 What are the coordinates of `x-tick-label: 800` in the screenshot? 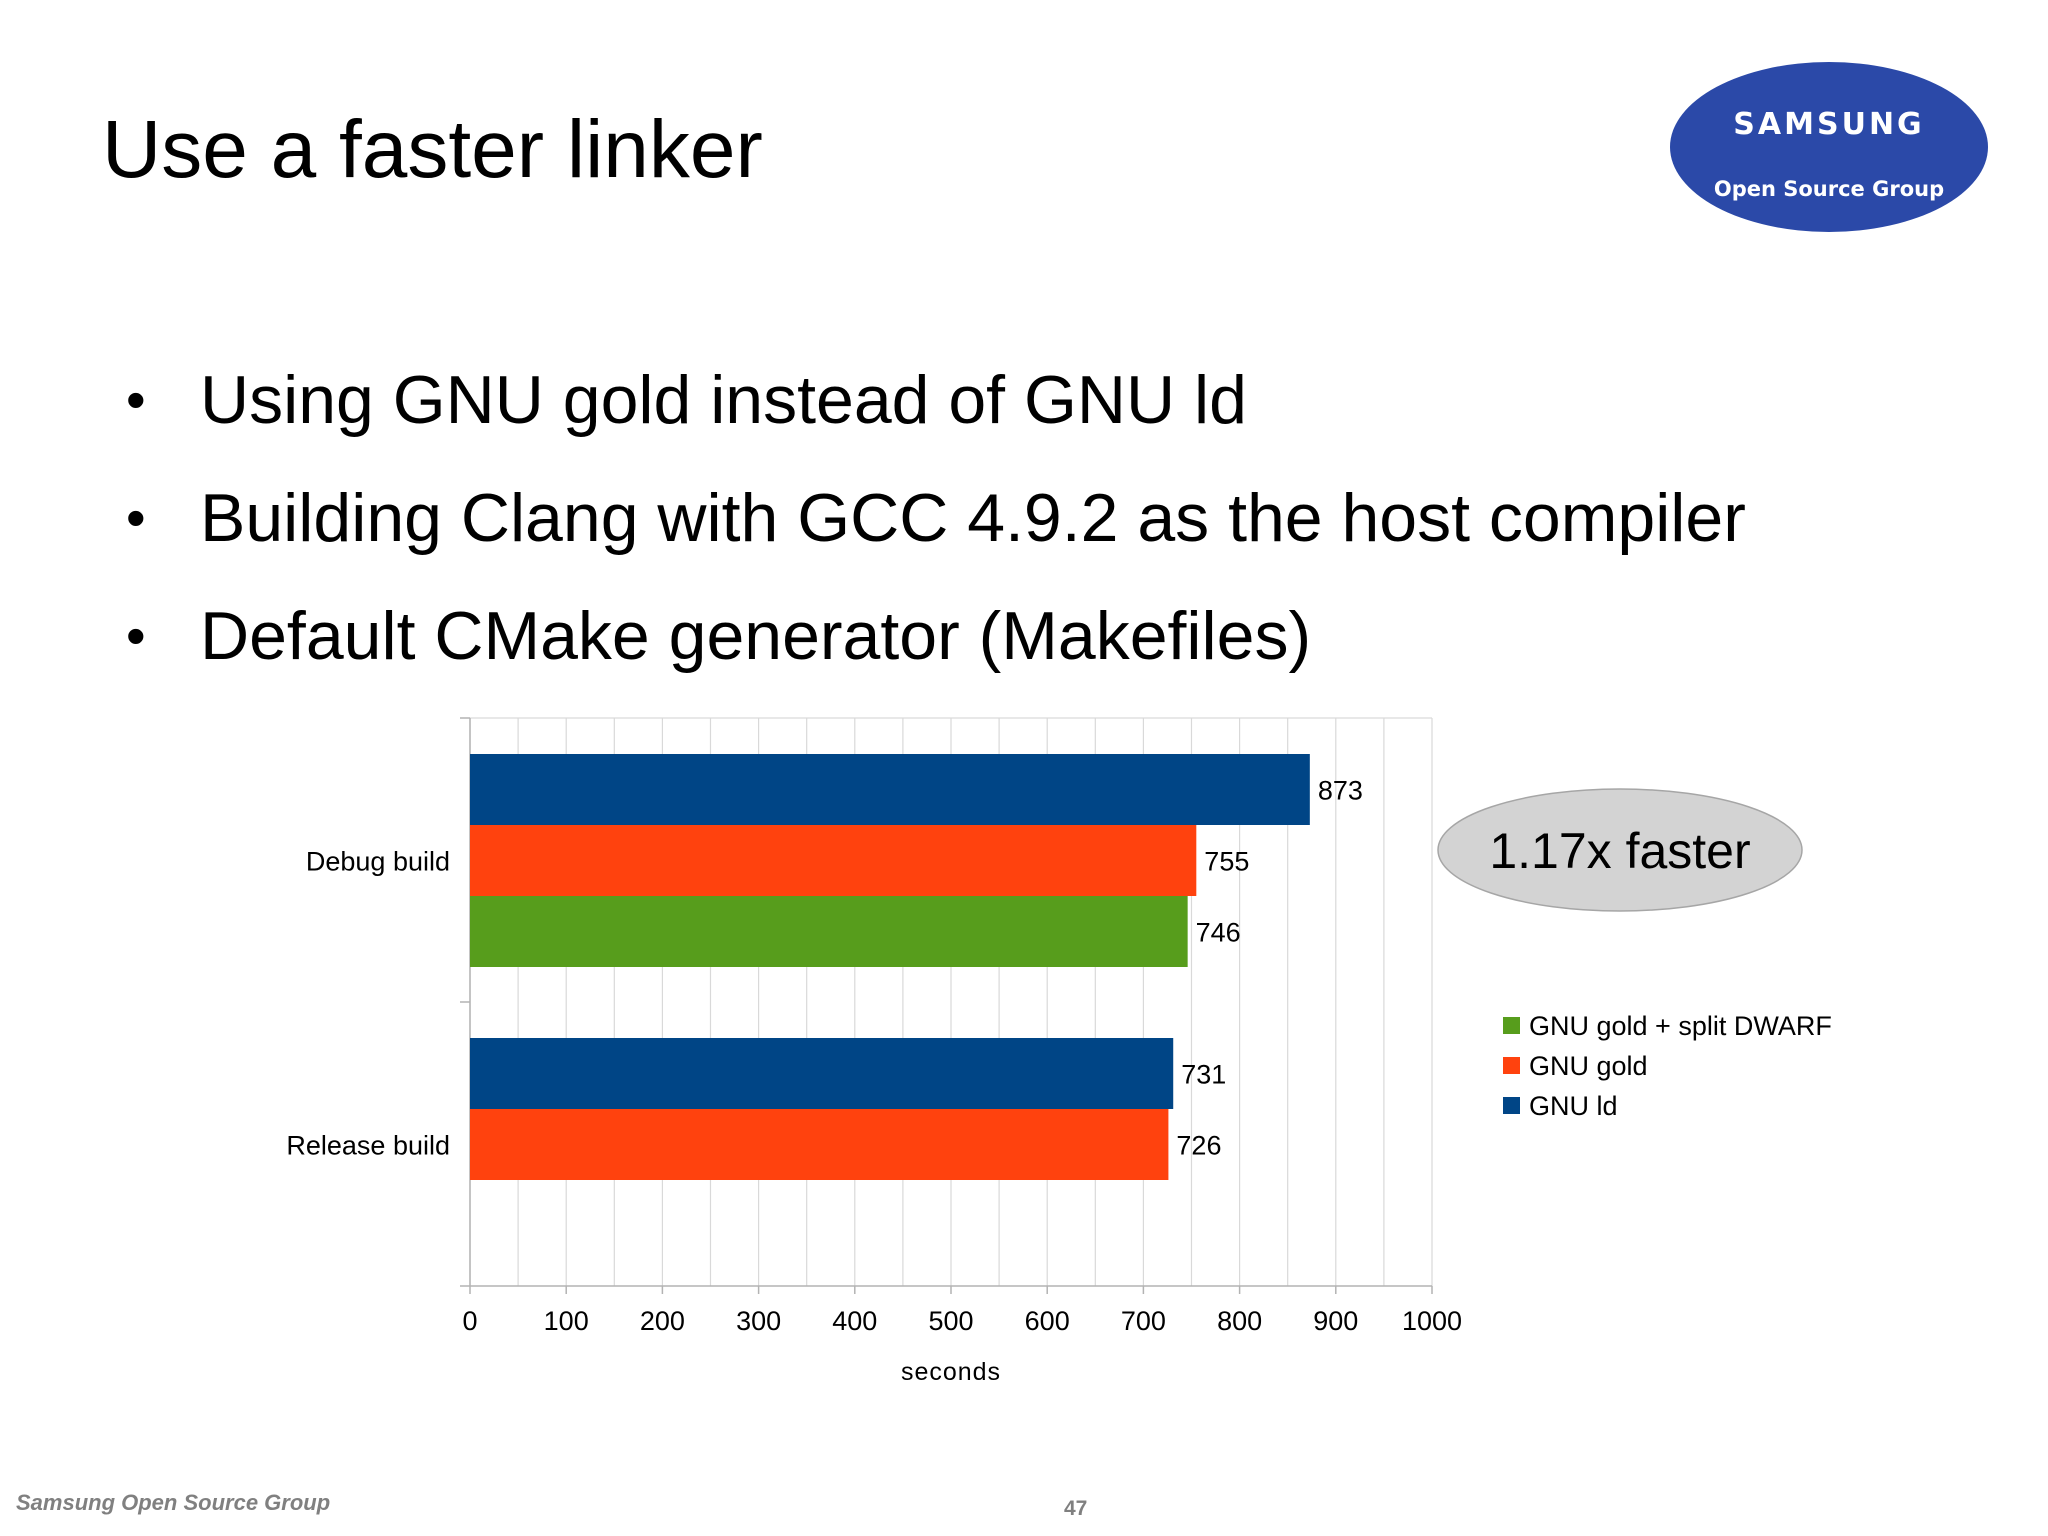 It's located at (1239, 1321).